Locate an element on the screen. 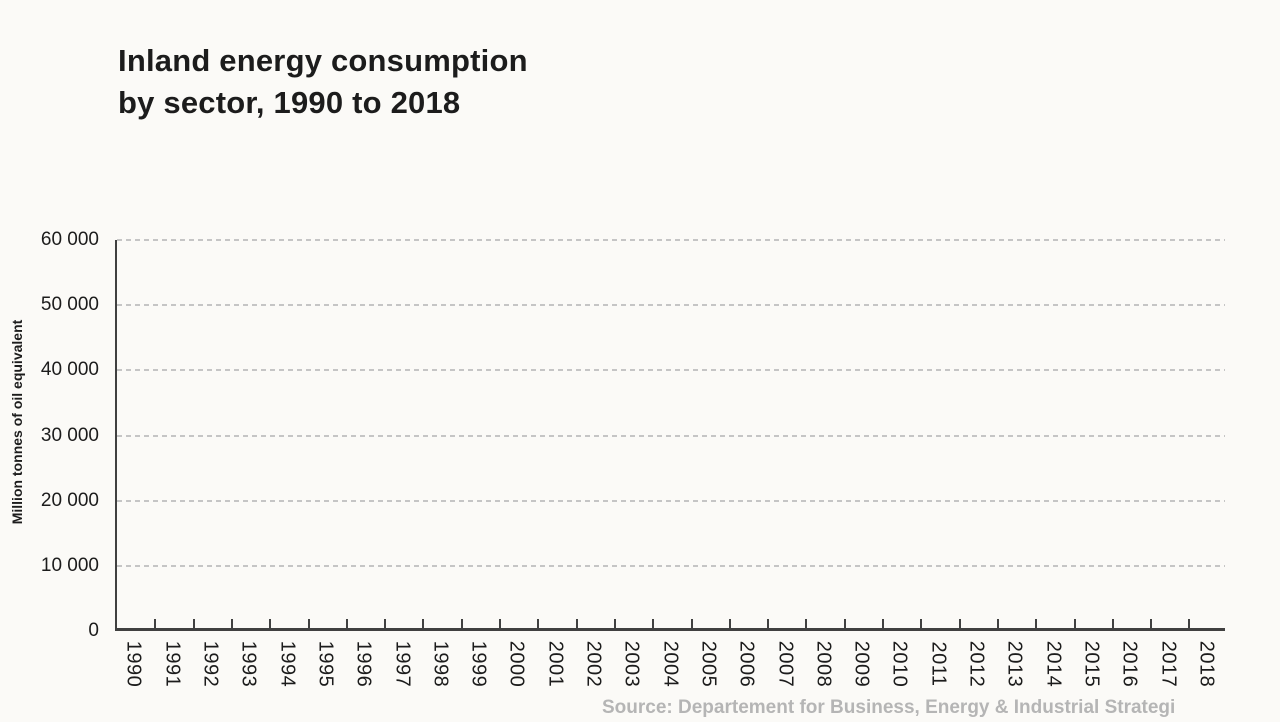 This screenshot has height=722, width=1280. x-tick-label-1990: 1990 is located at coordinates (133, 664).